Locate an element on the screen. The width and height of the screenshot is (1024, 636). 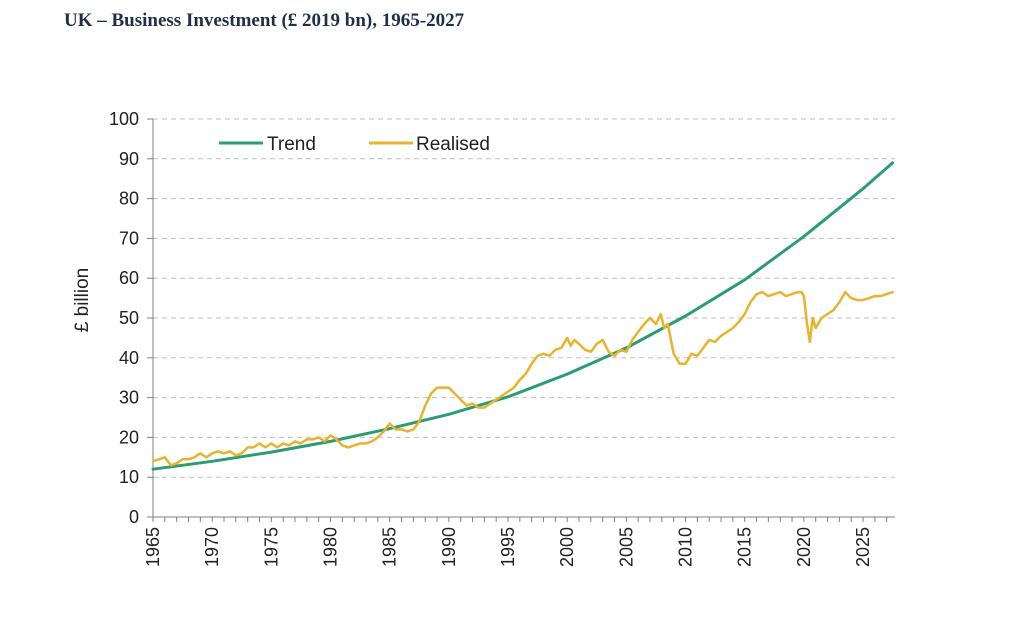
x-tick-label: 1965 is located at coordinates (153, 547).